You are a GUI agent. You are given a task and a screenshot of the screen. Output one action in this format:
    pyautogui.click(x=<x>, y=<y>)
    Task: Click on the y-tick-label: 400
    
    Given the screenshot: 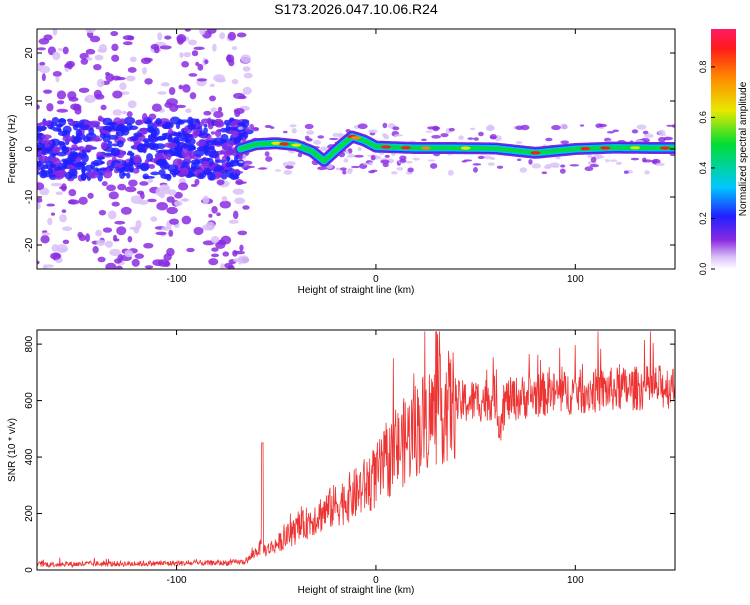 What is the action you would take?
    pyautogui.click(x=29, y=456)
    